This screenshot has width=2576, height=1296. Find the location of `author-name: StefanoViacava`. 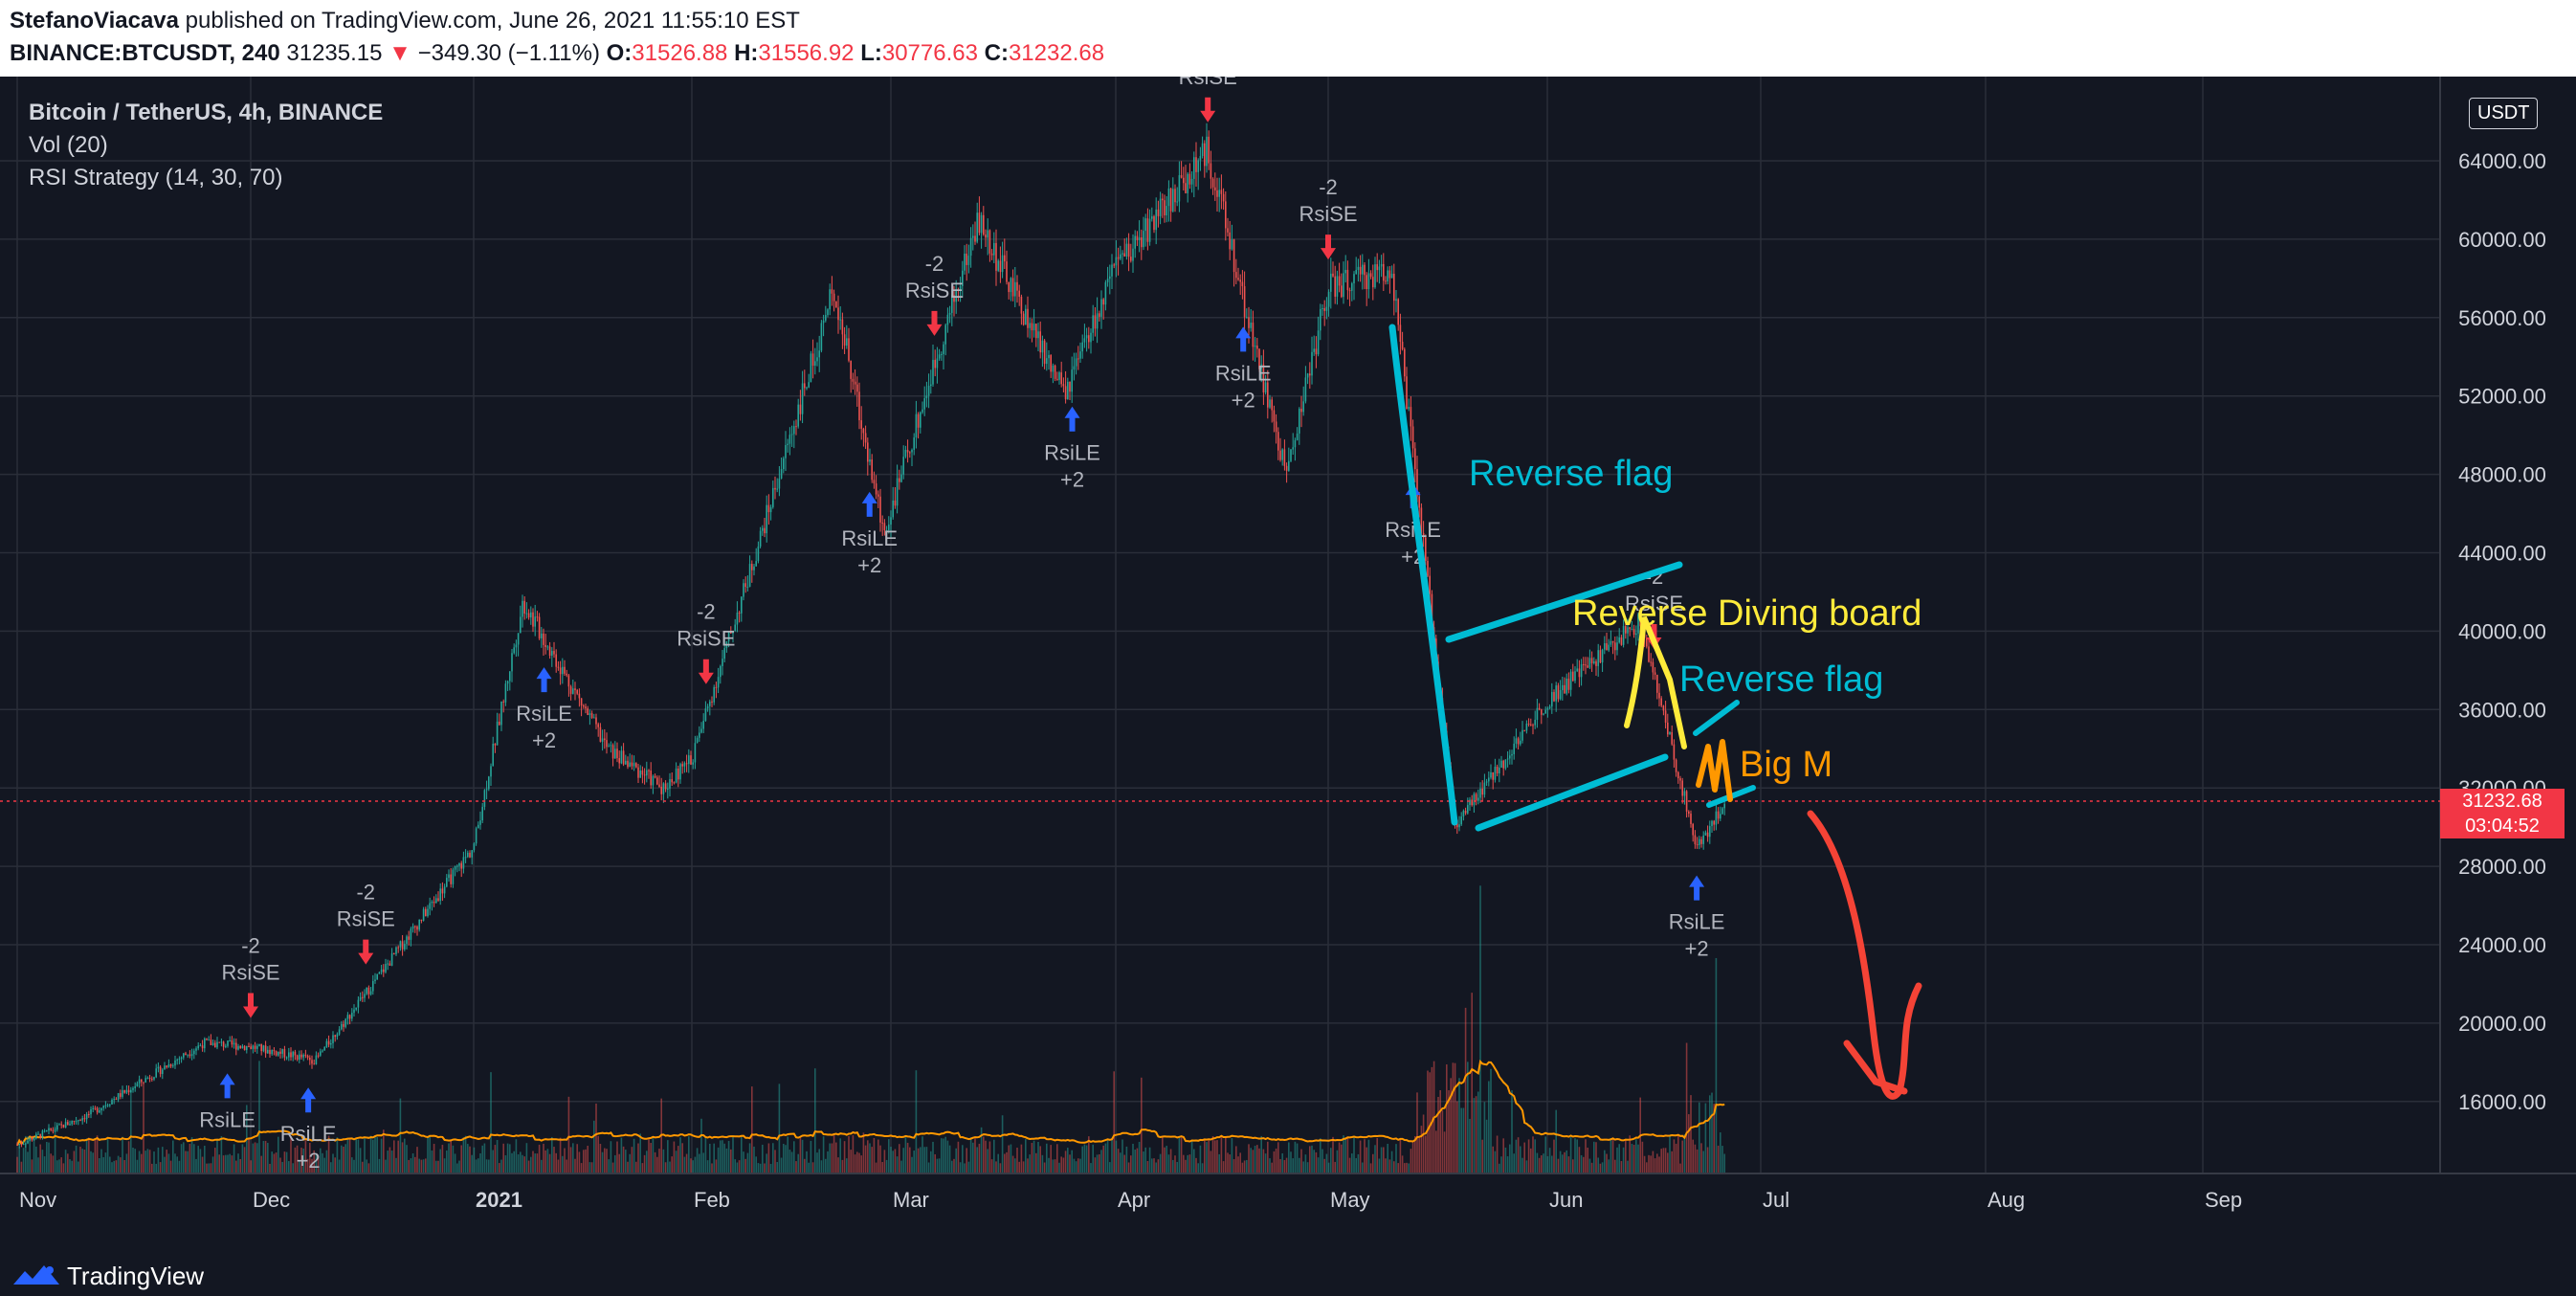

author-name: StefanoViacava is located at coordinates (94, 21).